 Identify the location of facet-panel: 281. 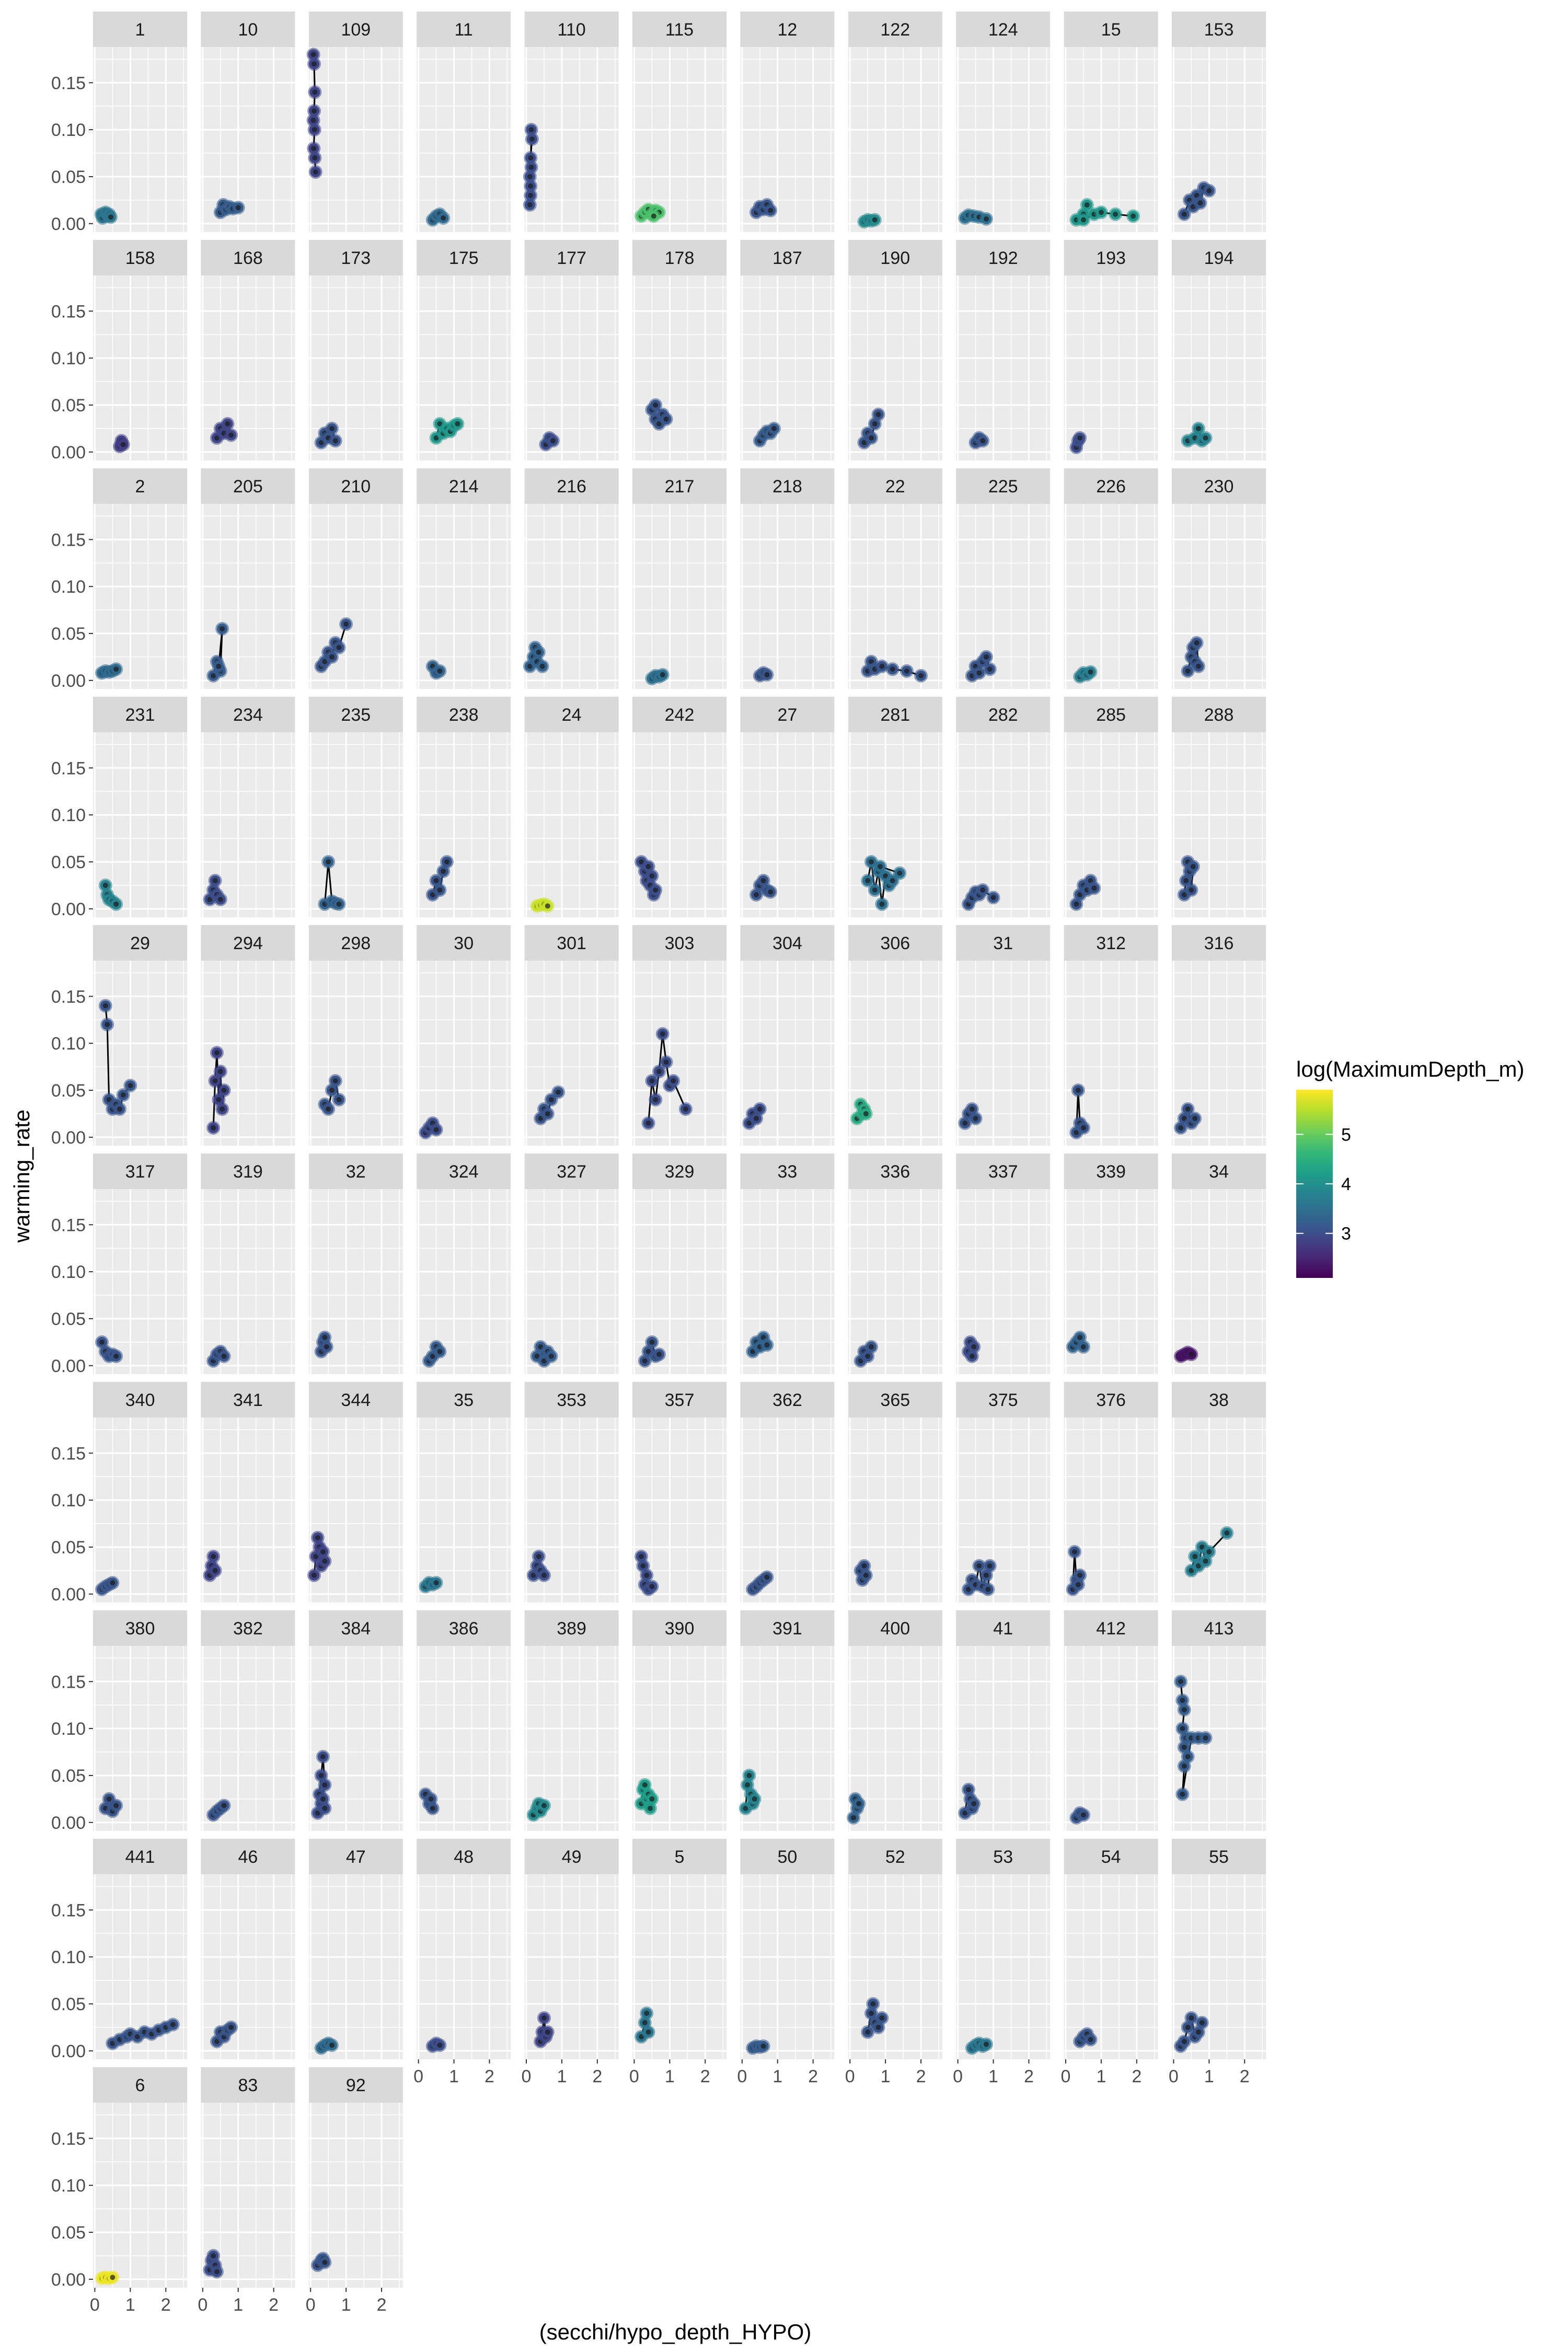
(895, 807).